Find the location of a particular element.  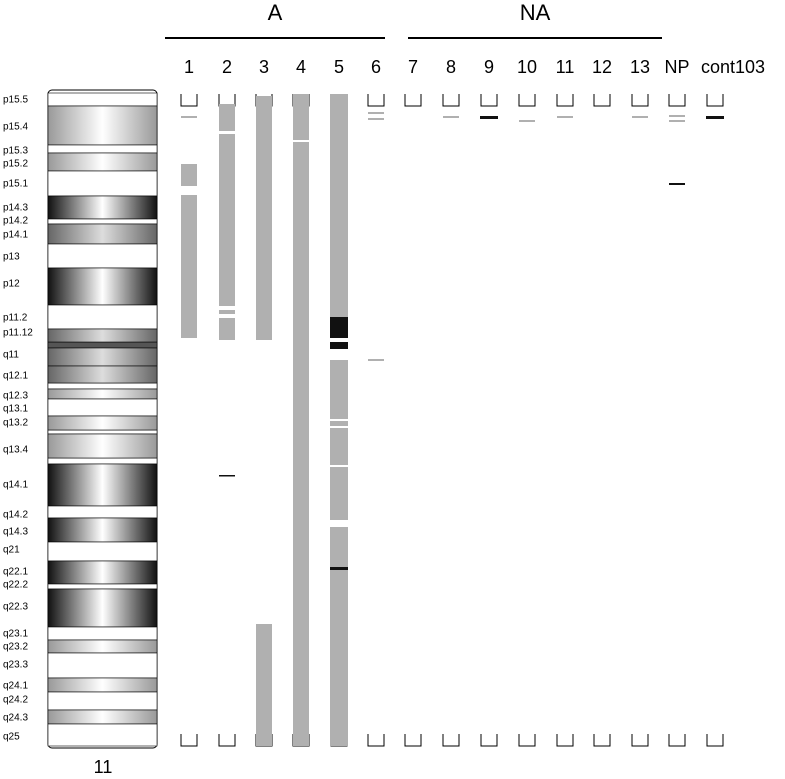

column-label: NP is located at coordinates (676, 67).